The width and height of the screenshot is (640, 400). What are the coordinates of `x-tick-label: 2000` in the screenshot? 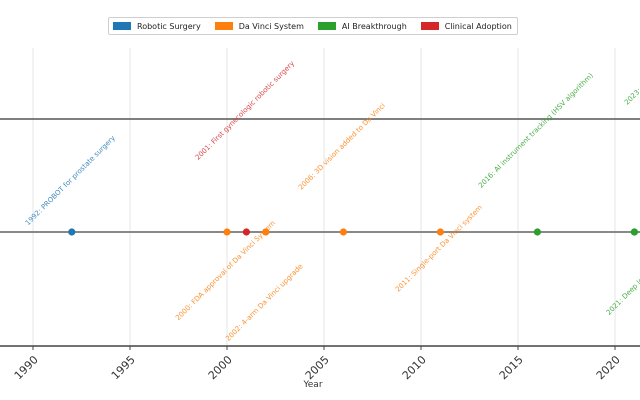 It's located at (220, 367).